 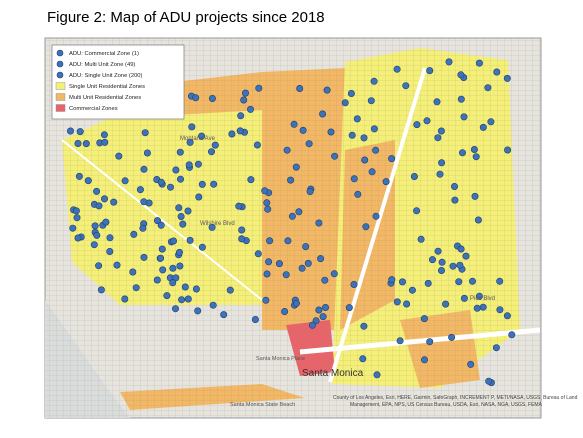 What do you see at coordinates (107, 87) in the screenshot?
I see `legend-label: Single Unit Residential Zones` at bounding box center [107, 87].